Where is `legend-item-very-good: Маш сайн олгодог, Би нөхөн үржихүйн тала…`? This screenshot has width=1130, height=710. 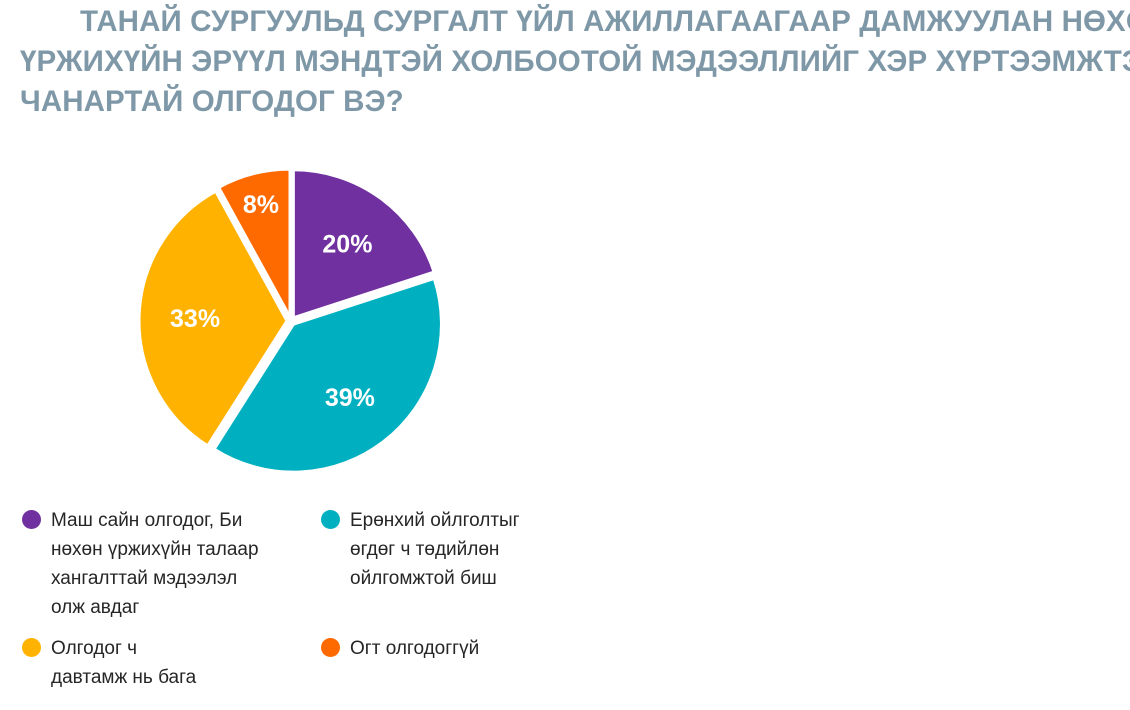 legend-item-very-good: Маш сайн олгодог, Би нөхөн үржихүйн тала… is located at coordinates (140, 564).